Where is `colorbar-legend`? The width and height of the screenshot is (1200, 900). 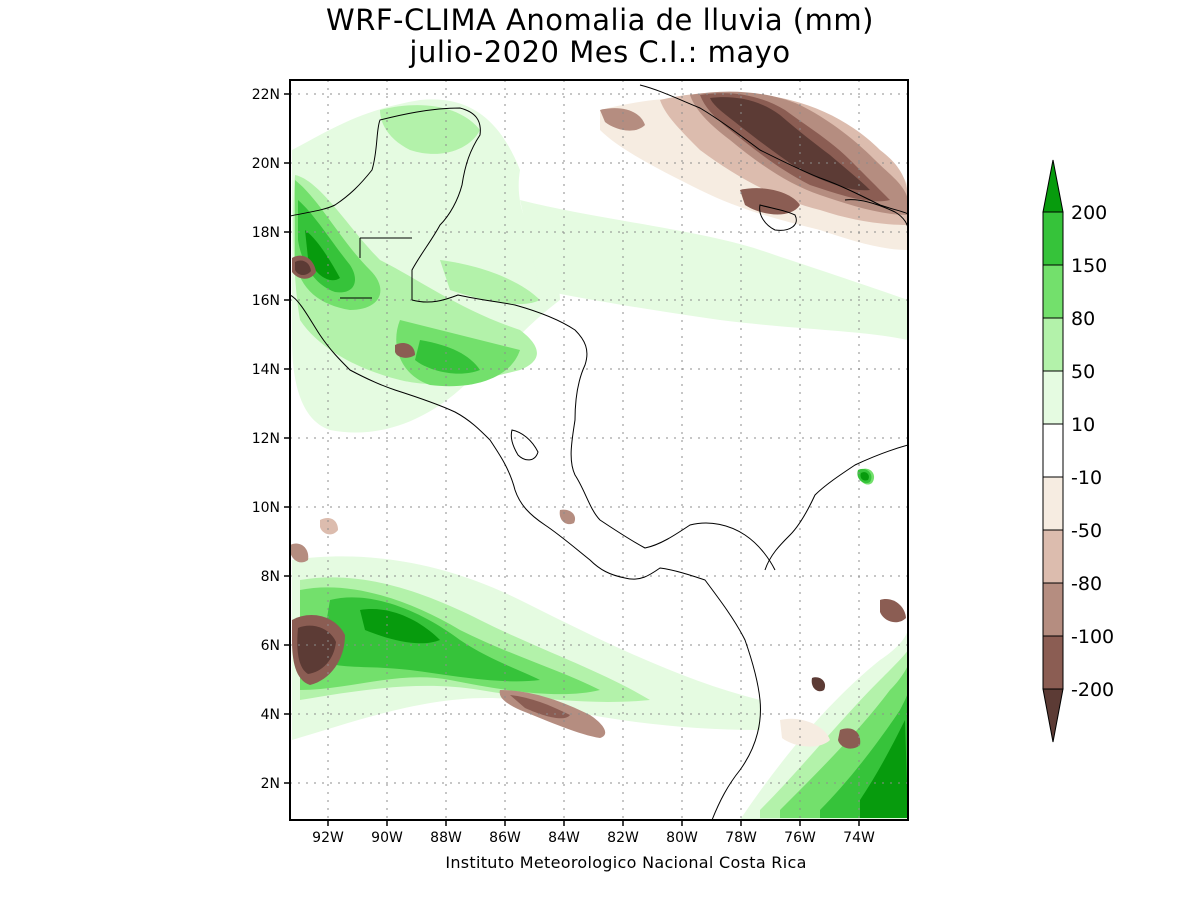
colorbar-legend is located at coordinates (1053, 451).